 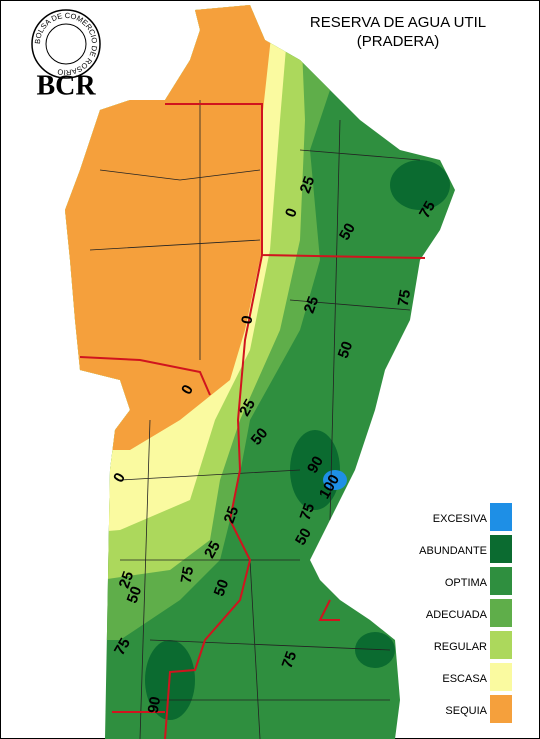 What do you see at coordinates (457, 615) in the screenshot?
I see `legend-label: ADECUADA` at bounding box center [457, 615].